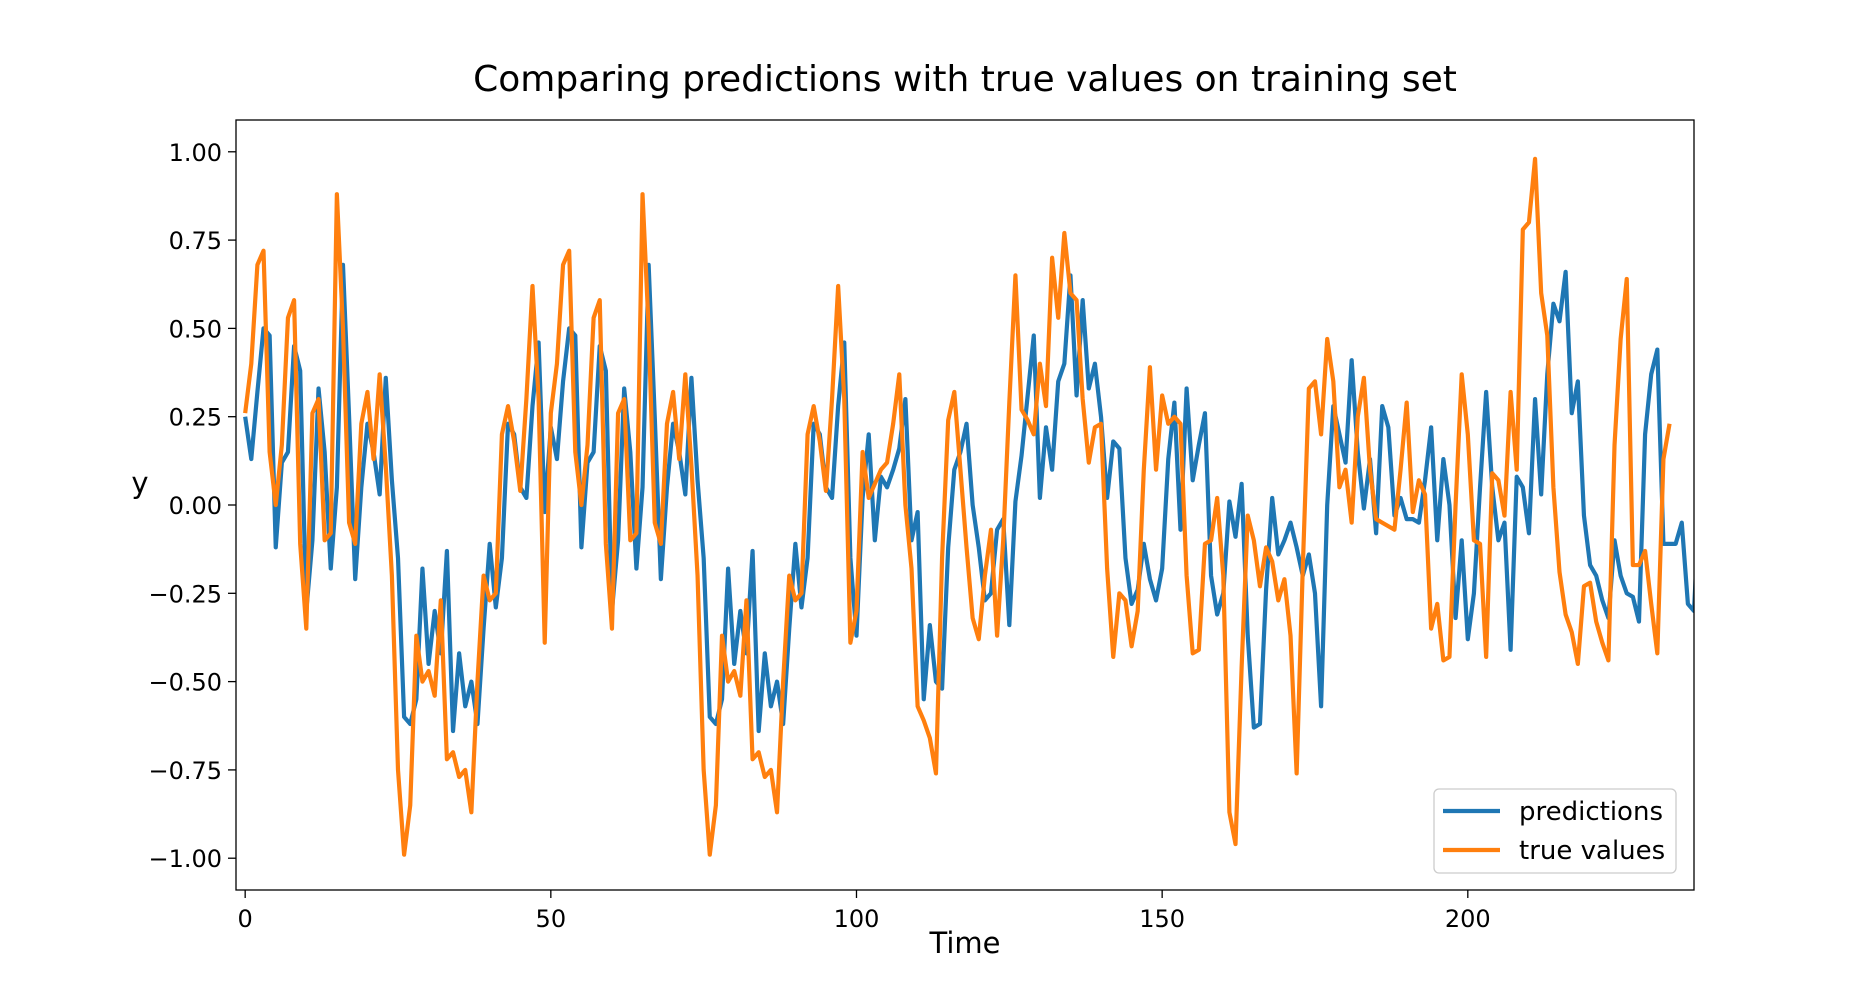  What do you see at coordinates (1555, 831) in the screenshot?
I see `chart-legend: predictions true values` at bounding box center [1555, 831].